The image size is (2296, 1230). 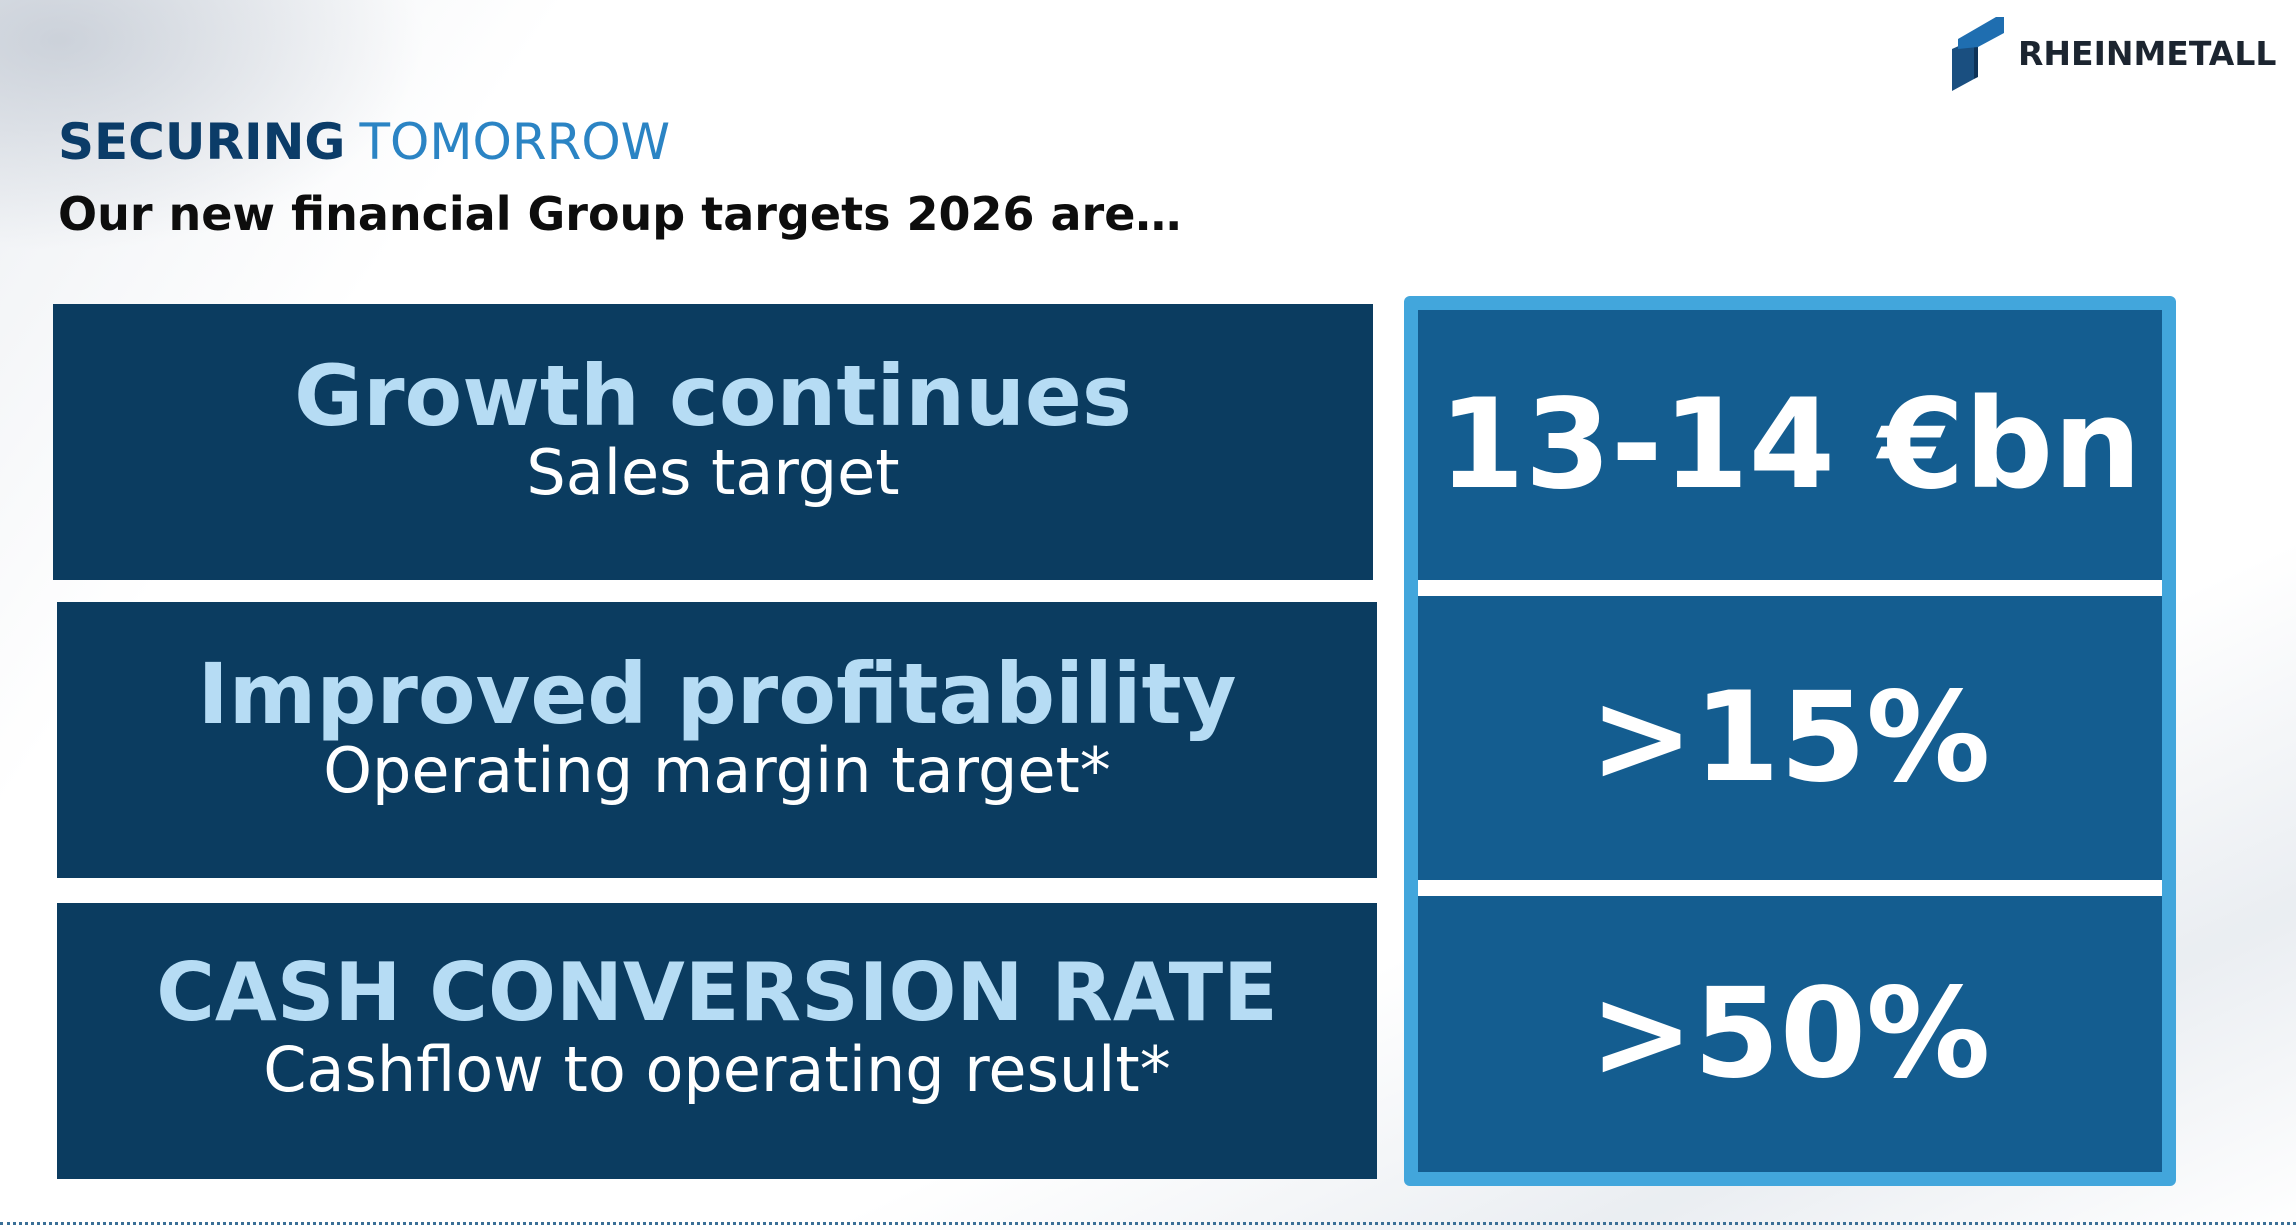 I want to click on target-value-box-sales: 13-14 €bn, so click(x=1790, y=445).